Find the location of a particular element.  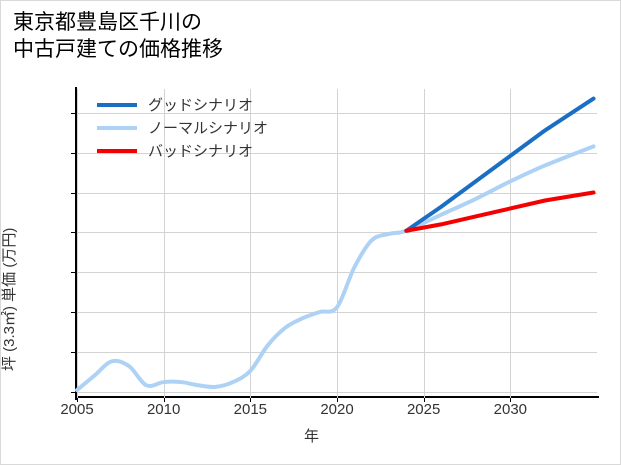

legend-label-normal-scenario: ノーマルシナリオ is located at coordinates (208, 128).